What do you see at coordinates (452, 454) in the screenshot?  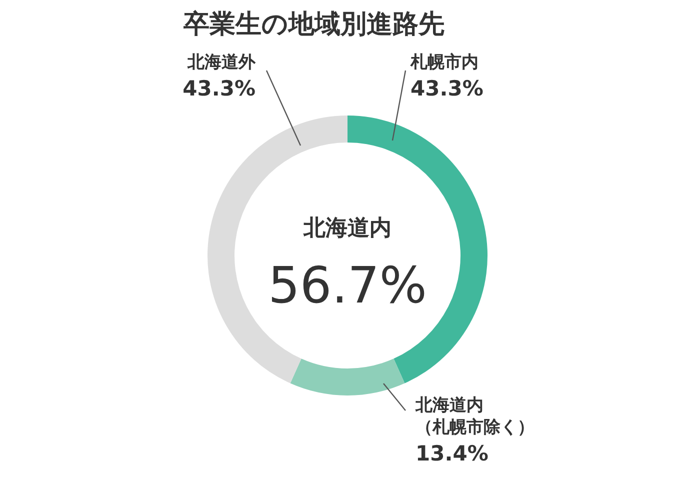 I see `data-label: 13.4%` at bounding box center [452, 454].